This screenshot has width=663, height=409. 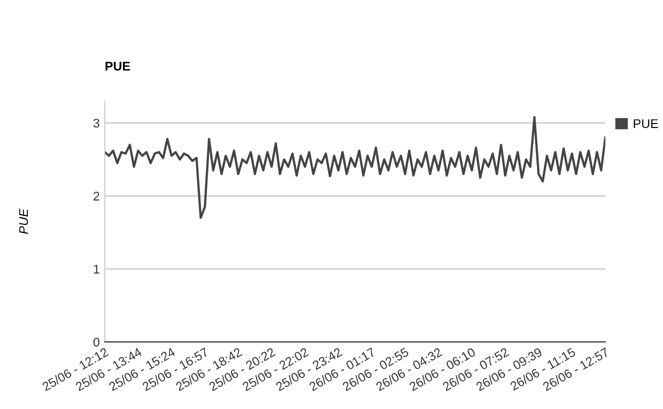 What do you see at coordinates (23, 221) in the screenshot?
I see `y-axis-title: PUE` at bounding box center [23, 221].